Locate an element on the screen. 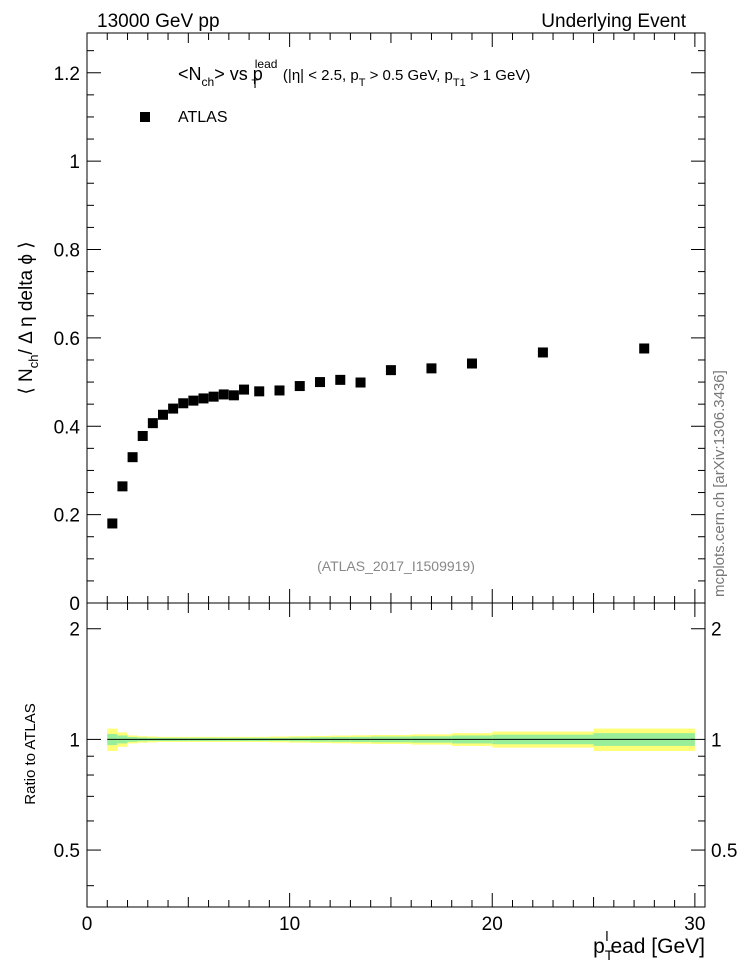 This screenshot has width=746, height=972. header-right: Underlying Event is located at coordinates (613, 21).